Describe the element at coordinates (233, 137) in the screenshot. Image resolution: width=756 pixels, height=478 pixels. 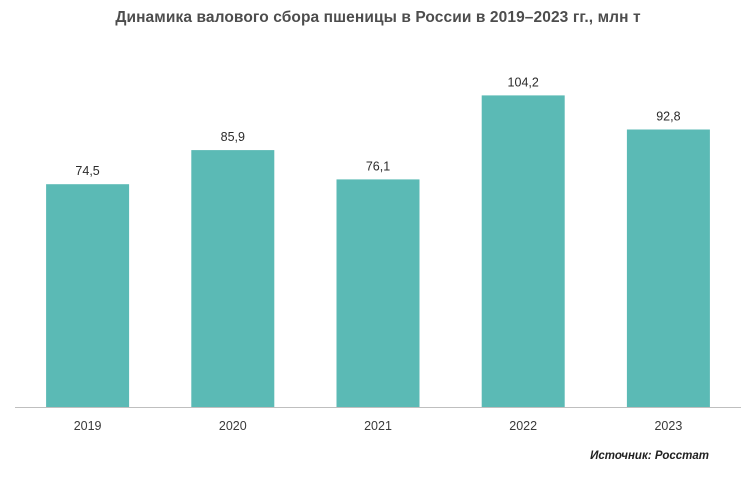
I see `data-label-2020: 85,9` at that location.